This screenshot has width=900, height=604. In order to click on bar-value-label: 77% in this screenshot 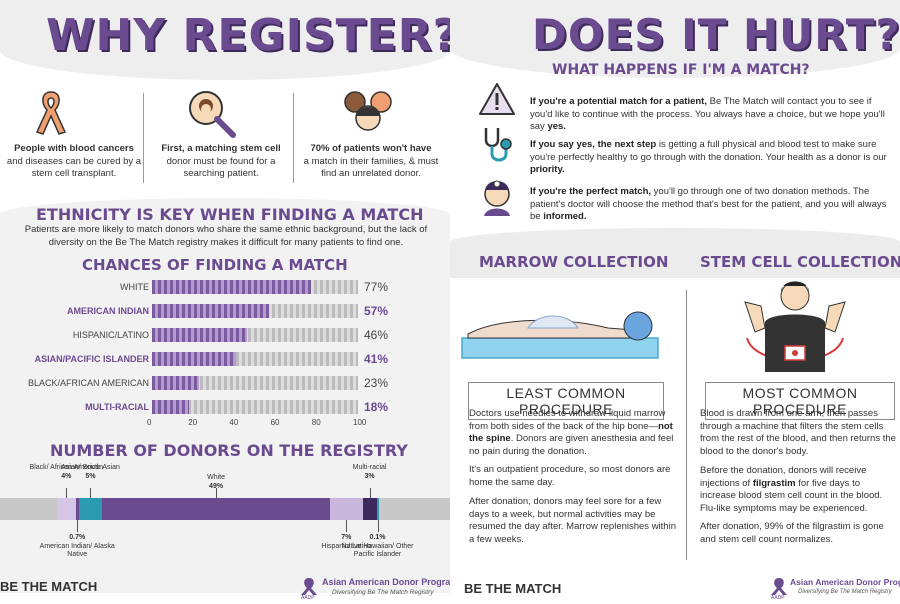, I will do `click(376, 287)`.